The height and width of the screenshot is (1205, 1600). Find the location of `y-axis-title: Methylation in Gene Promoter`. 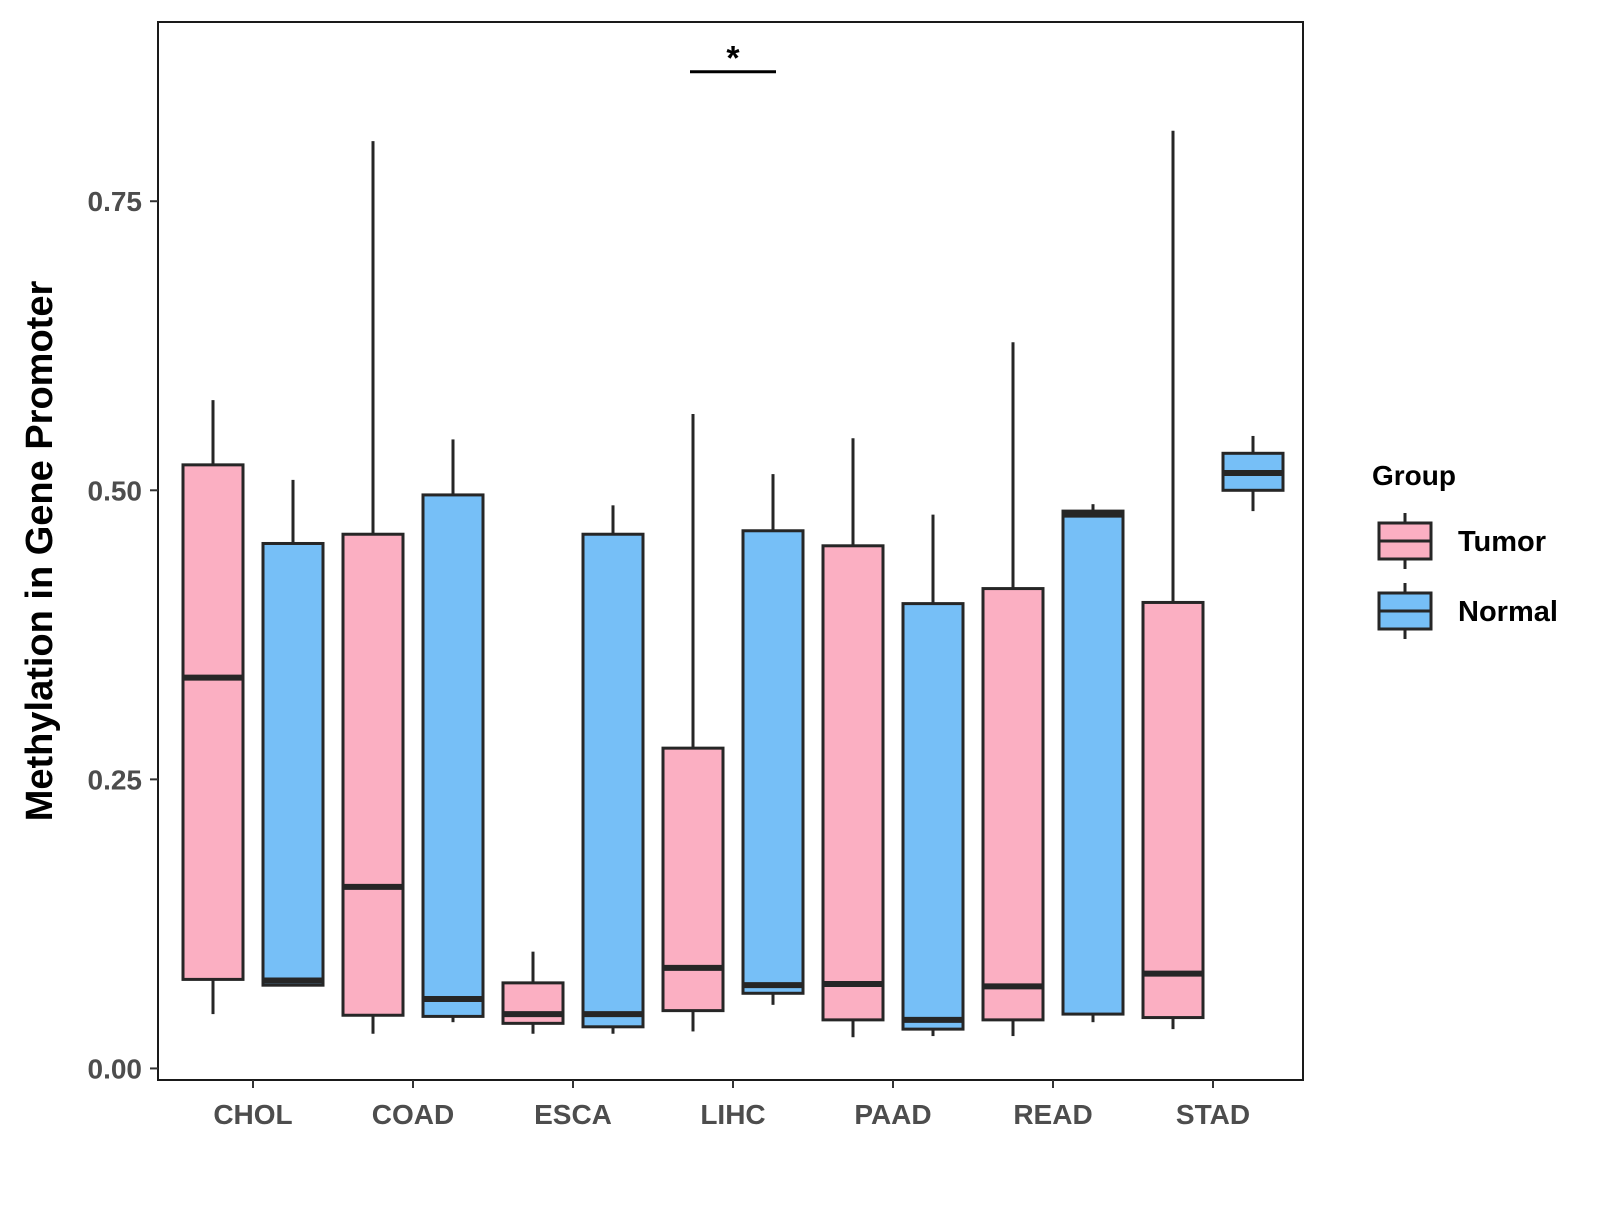

y-axis-title: Methylation in Gene Promoter is located at coordinates (40, 551).